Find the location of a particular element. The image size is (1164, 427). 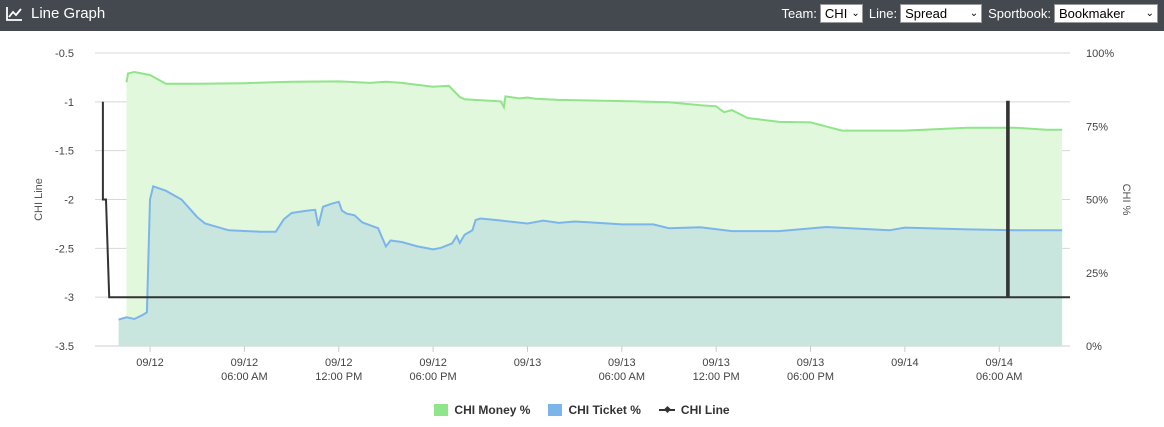

left-tick-label: -2 is located at coordinates (69, 201).